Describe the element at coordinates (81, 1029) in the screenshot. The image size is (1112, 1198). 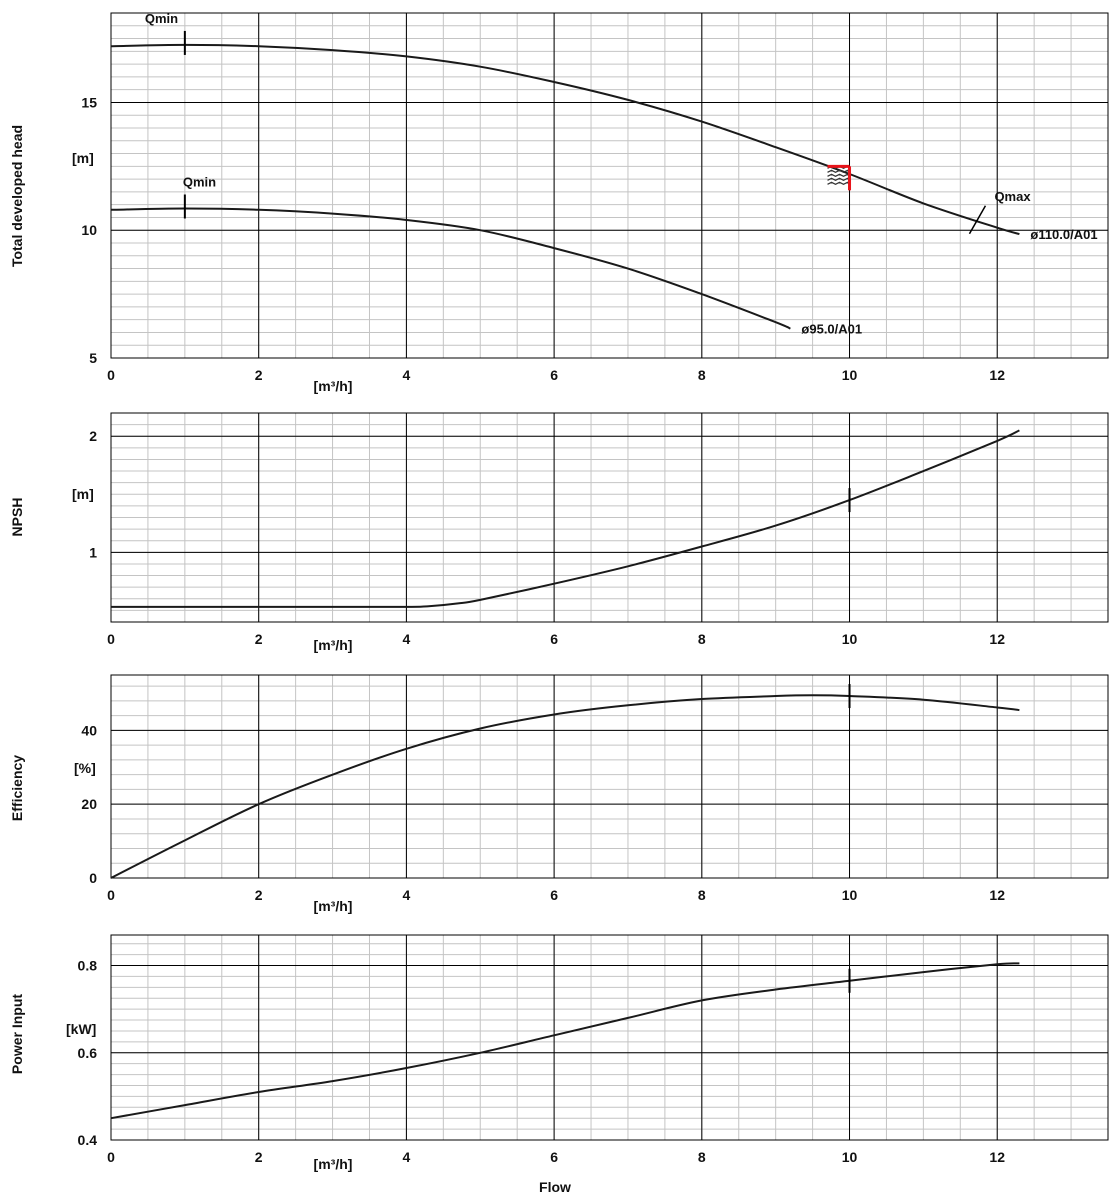
I see `power-y-unit: [kW]` at that location.